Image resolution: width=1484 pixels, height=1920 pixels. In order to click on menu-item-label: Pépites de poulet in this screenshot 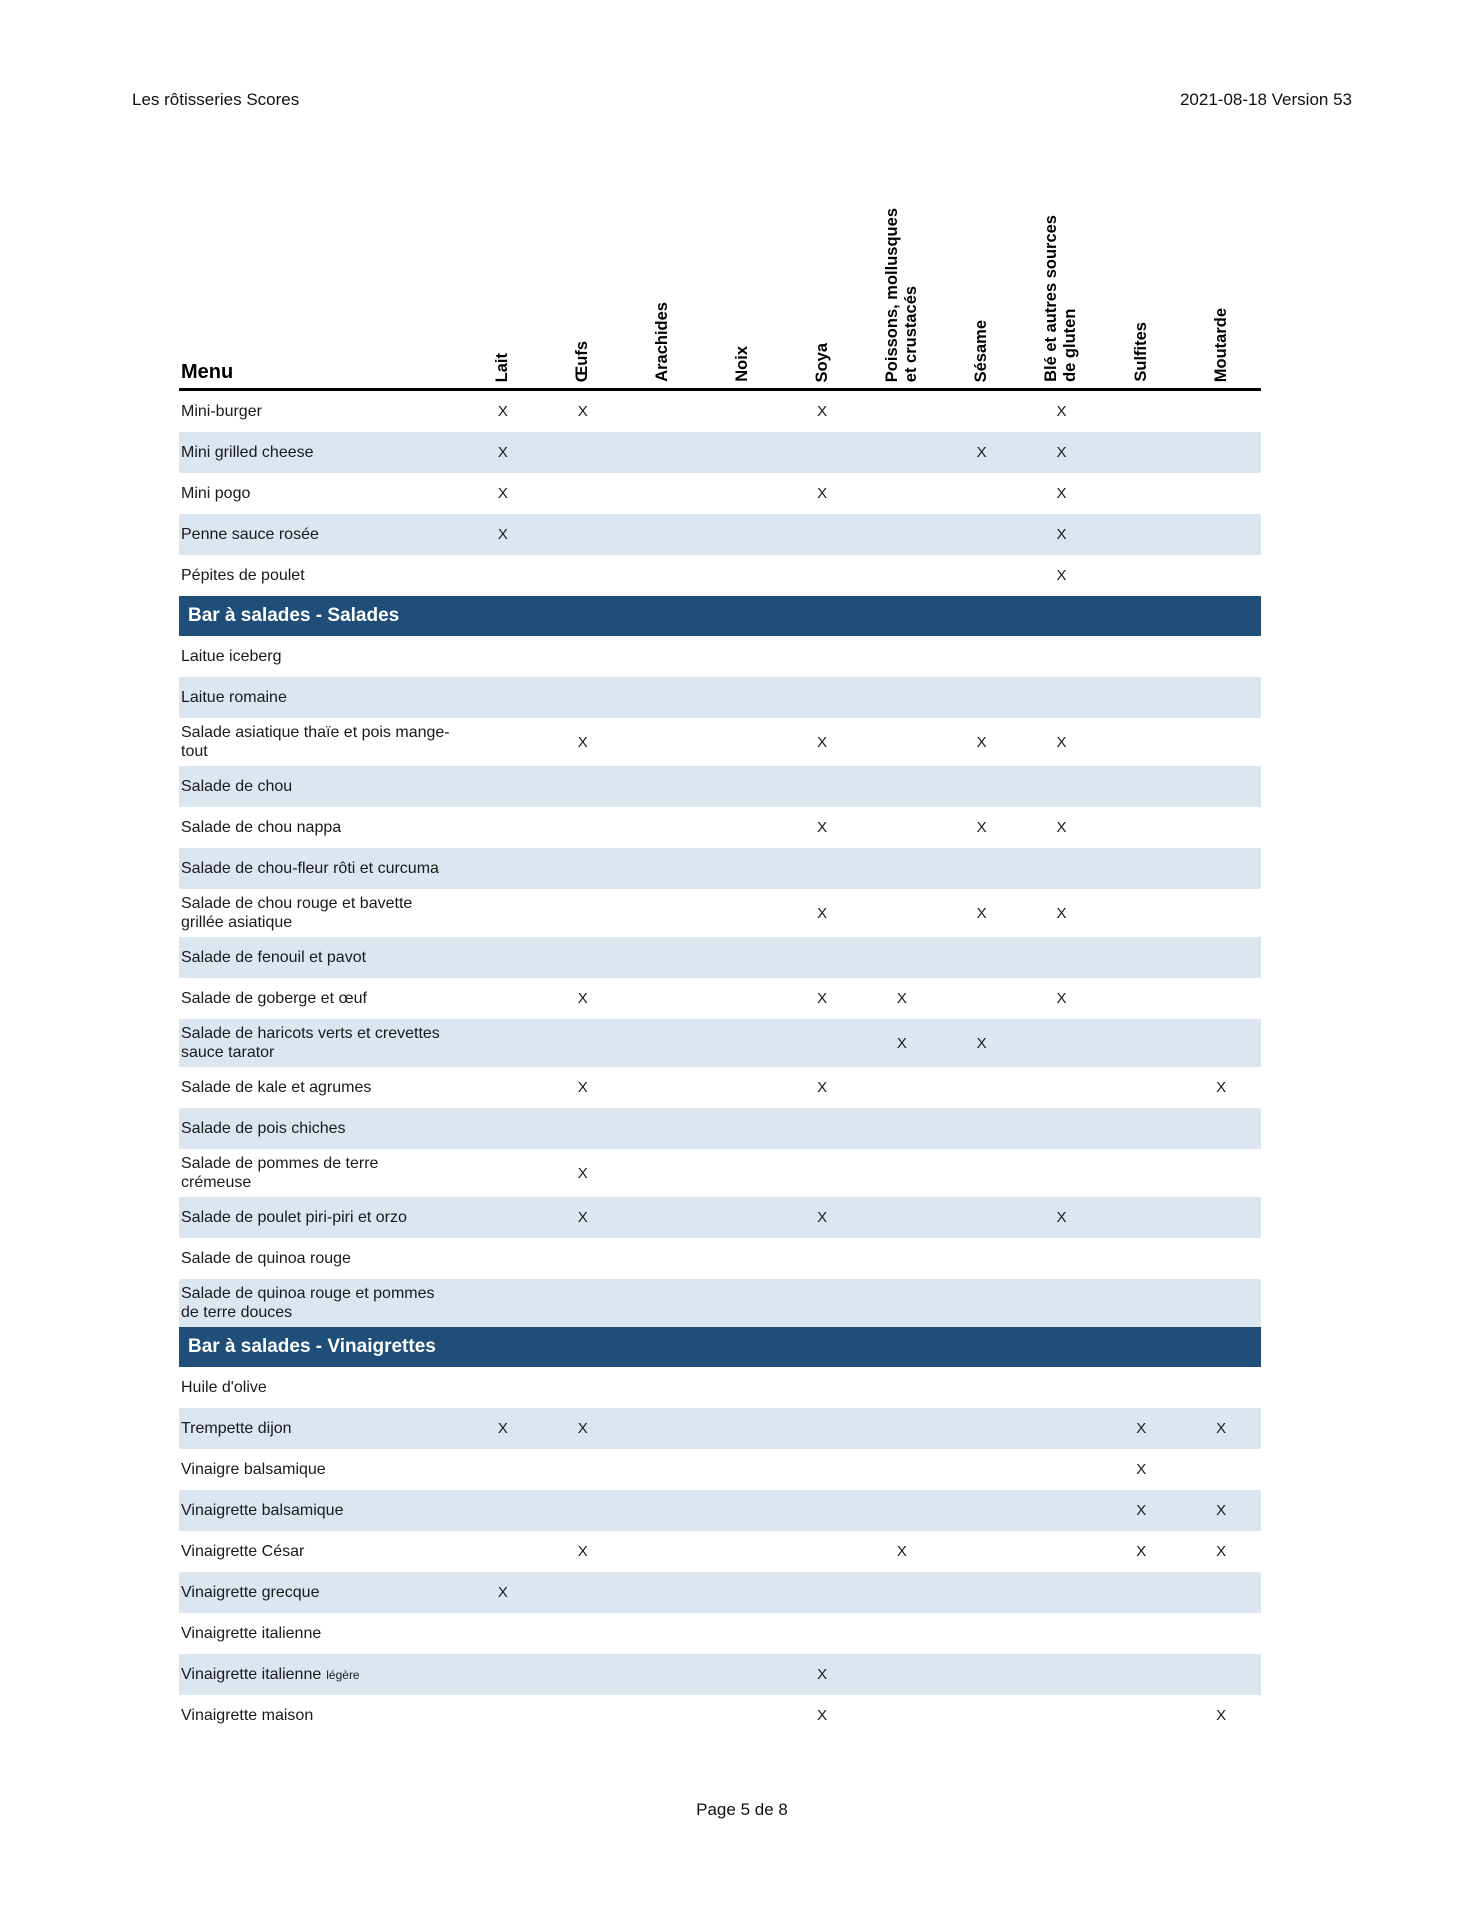, I will do `click(321, 575)`.